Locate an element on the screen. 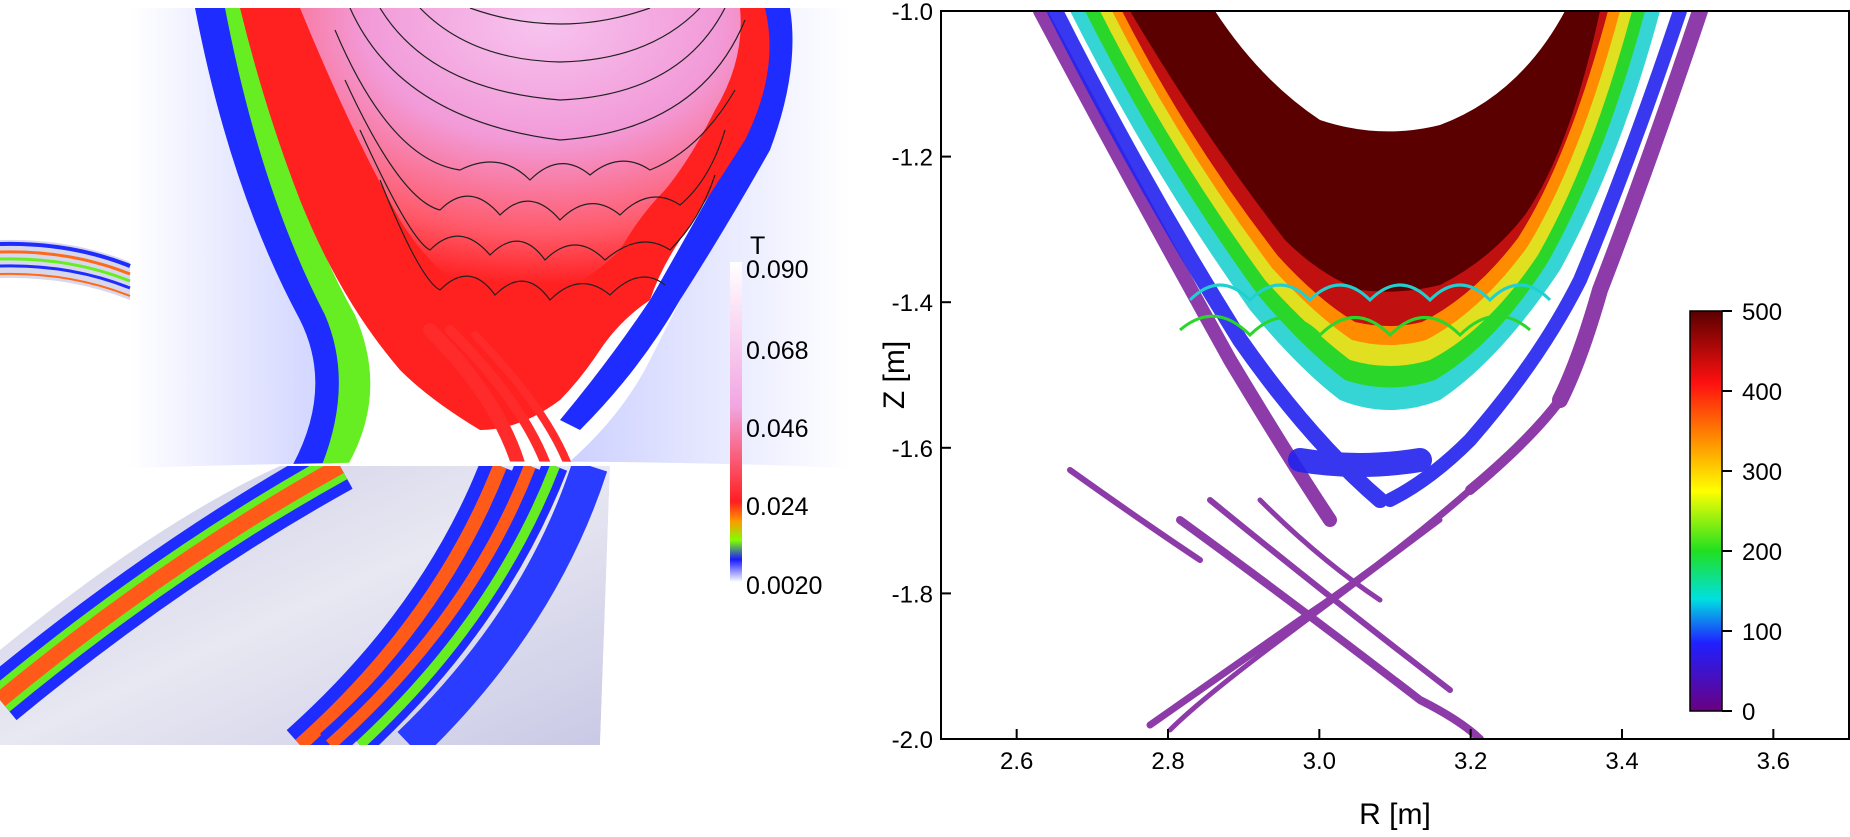 This screenshot has width=1850, height=837. x-tick-label: 2.6 is located at coordinates (1016, 761).